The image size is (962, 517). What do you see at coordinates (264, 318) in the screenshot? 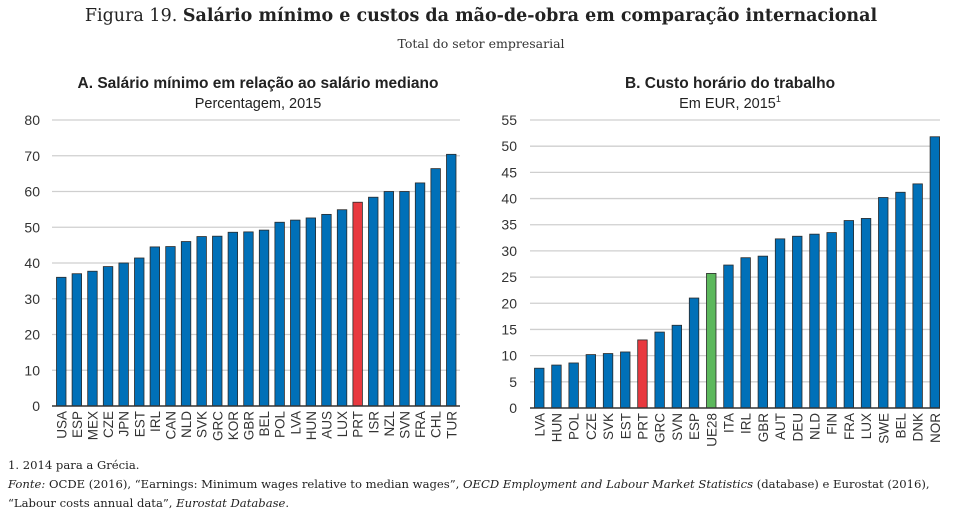
I see `bar-bel` at bounding box center [264, 318].